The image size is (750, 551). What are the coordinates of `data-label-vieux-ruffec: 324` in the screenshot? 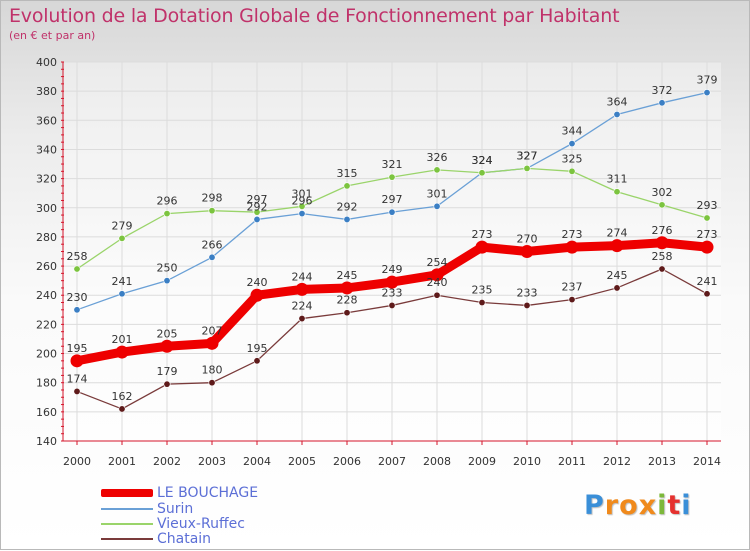 It's located at (482, 160).